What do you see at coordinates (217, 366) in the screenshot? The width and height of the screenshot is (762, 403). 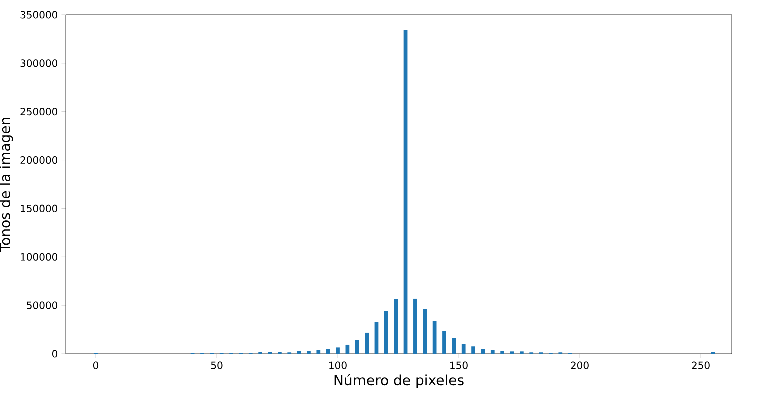 I see `x-tick-label: 50` at bounding box center [217, 366].